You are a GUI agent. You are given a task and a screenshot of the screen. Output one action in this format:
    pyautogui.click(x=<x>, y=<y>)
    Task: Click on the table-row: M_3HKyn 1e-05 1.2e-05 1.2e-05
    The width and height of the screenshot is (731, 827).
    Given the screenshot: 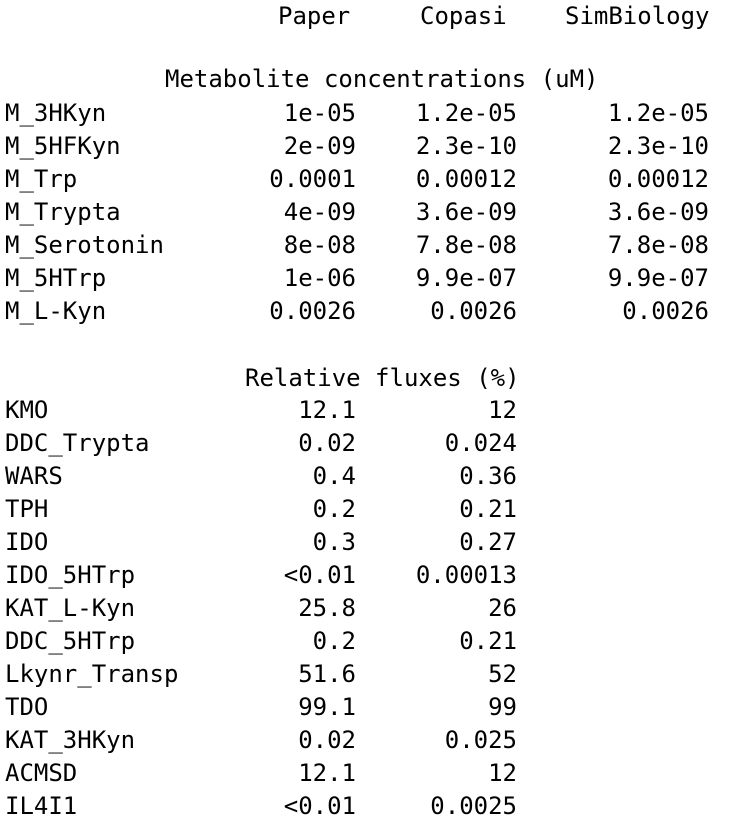 What is the action you would take?
    pyautogui.click(x=365, y=113)
    